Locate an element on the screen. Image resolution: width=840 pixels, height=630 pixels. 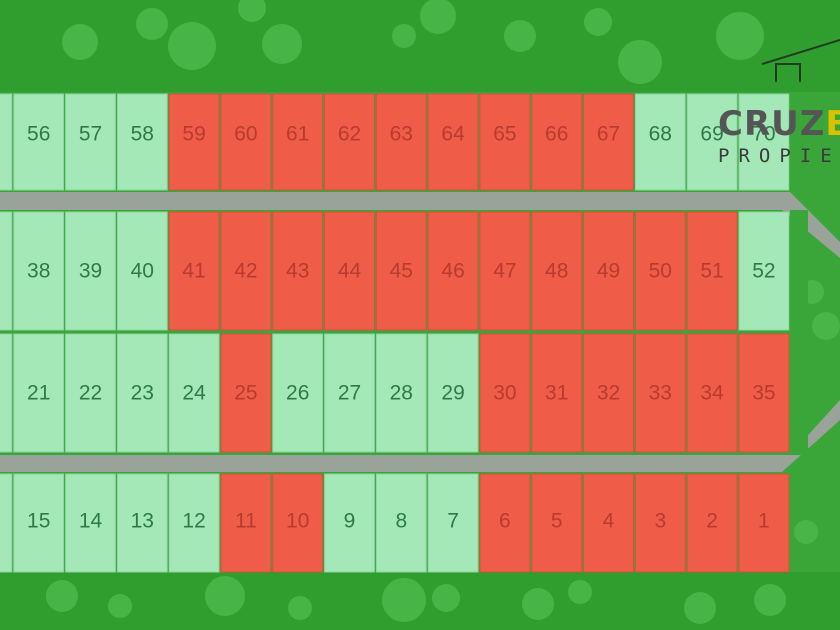
lot-69: 69 is located at coordinates (712, 142).